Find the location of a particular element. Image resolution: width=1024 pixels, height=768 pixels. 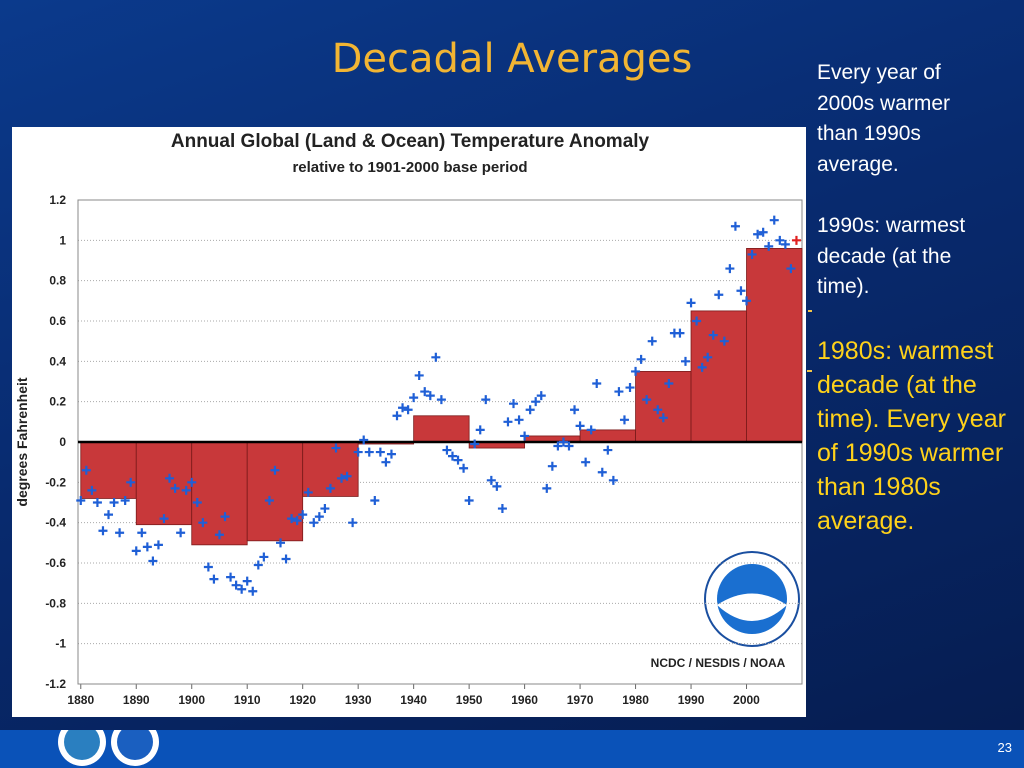

y-tick-label: -0.8 is located at coordinates (55, 603).